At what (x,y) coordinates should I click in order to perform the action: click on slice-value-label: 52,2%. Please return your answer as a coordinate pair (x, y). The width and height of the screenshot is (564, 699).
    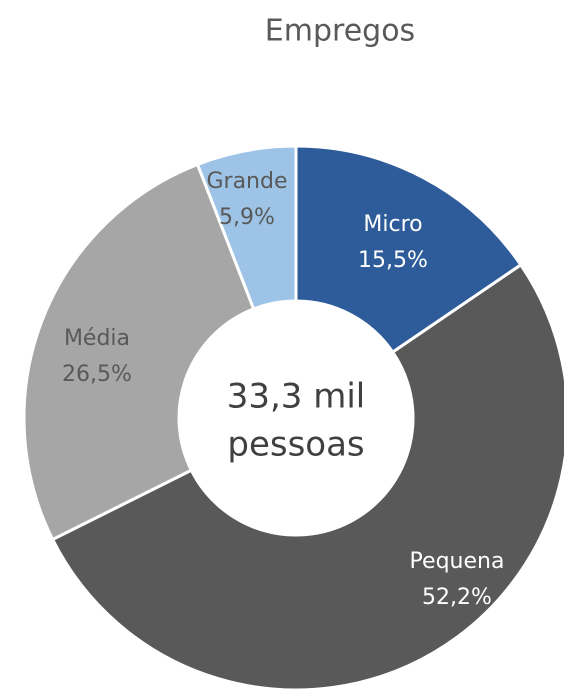
    Looking at the image, I should click on (457, 597).